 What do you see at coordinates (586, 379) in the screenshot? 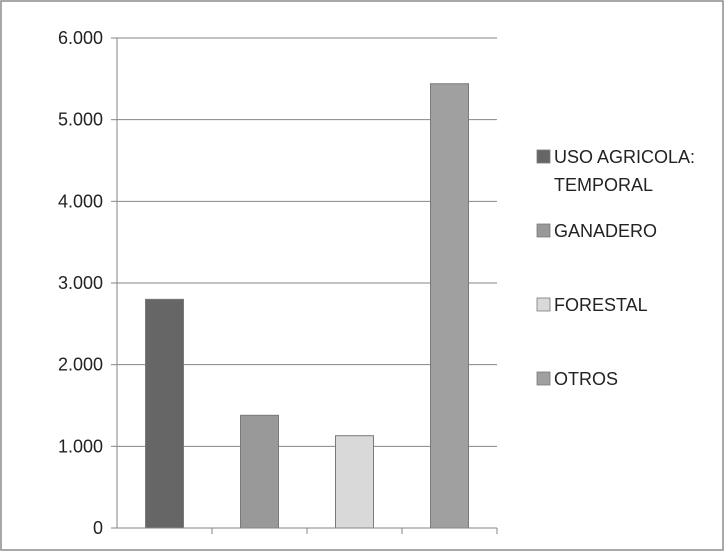
I see `legend-label: OTROS` at bounding box center [586, 379].